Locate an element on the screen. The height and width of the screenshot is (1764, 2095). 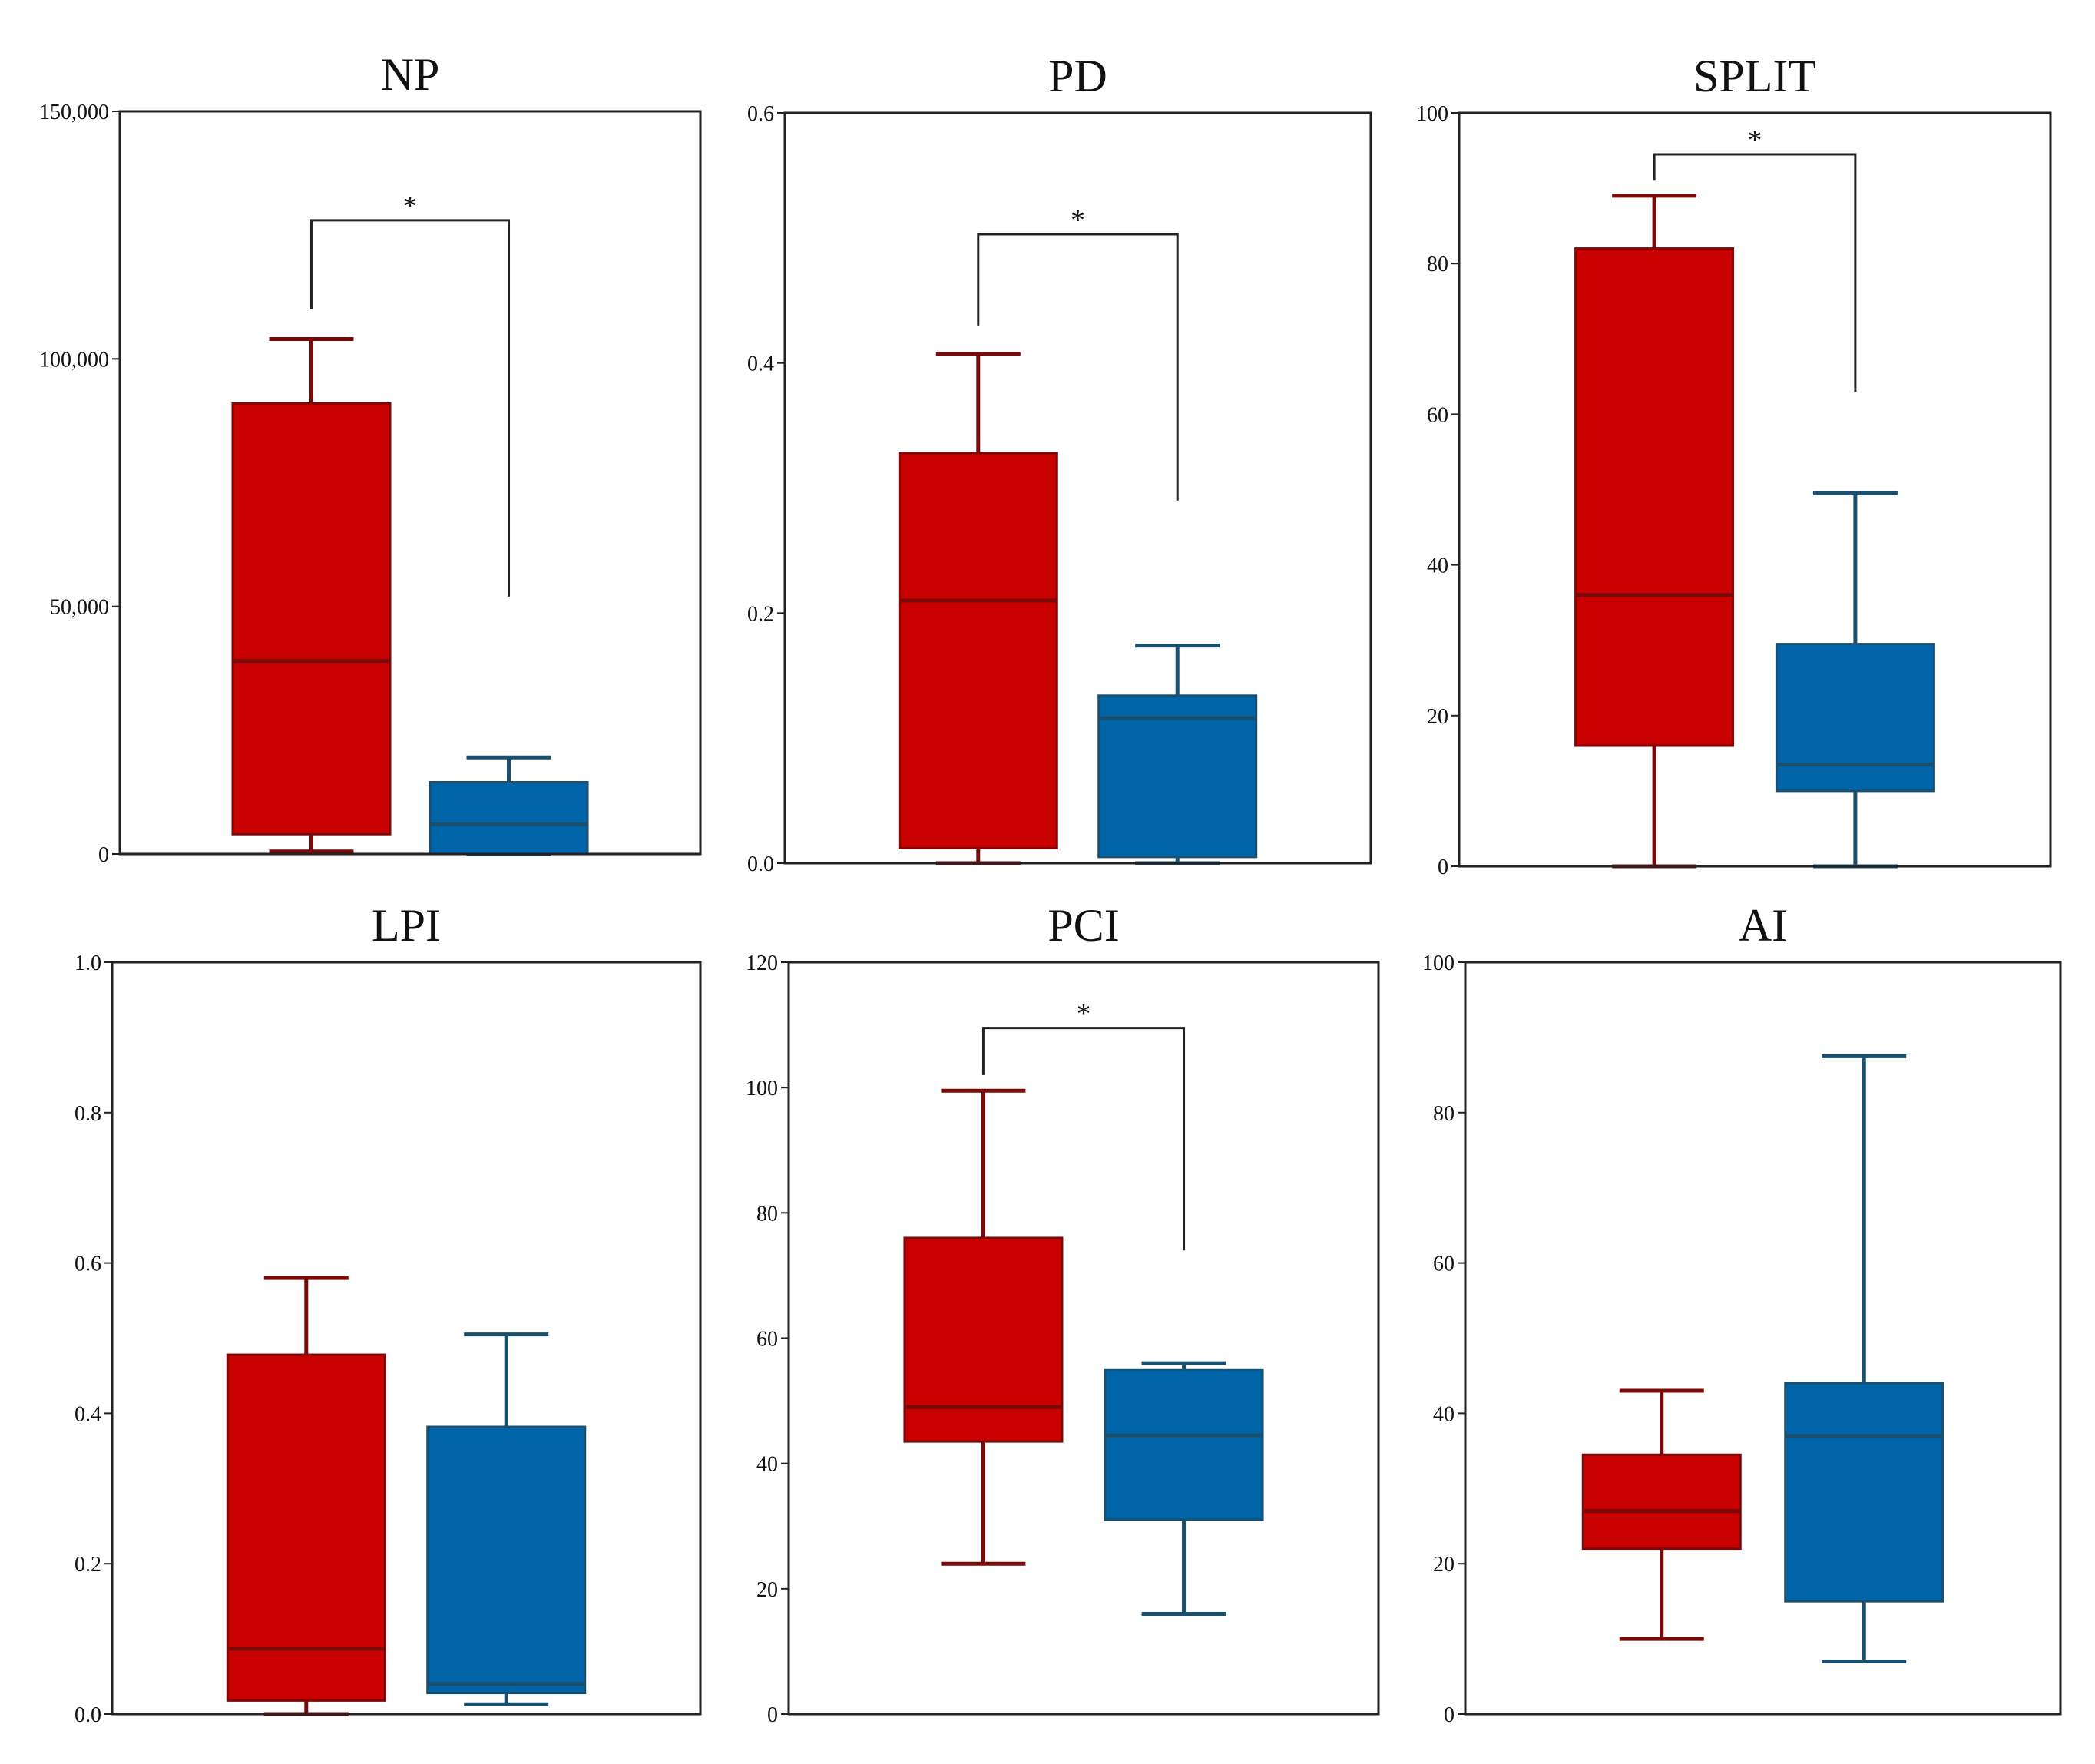
panel-title: PCI is located at coordinates (1083, 925).